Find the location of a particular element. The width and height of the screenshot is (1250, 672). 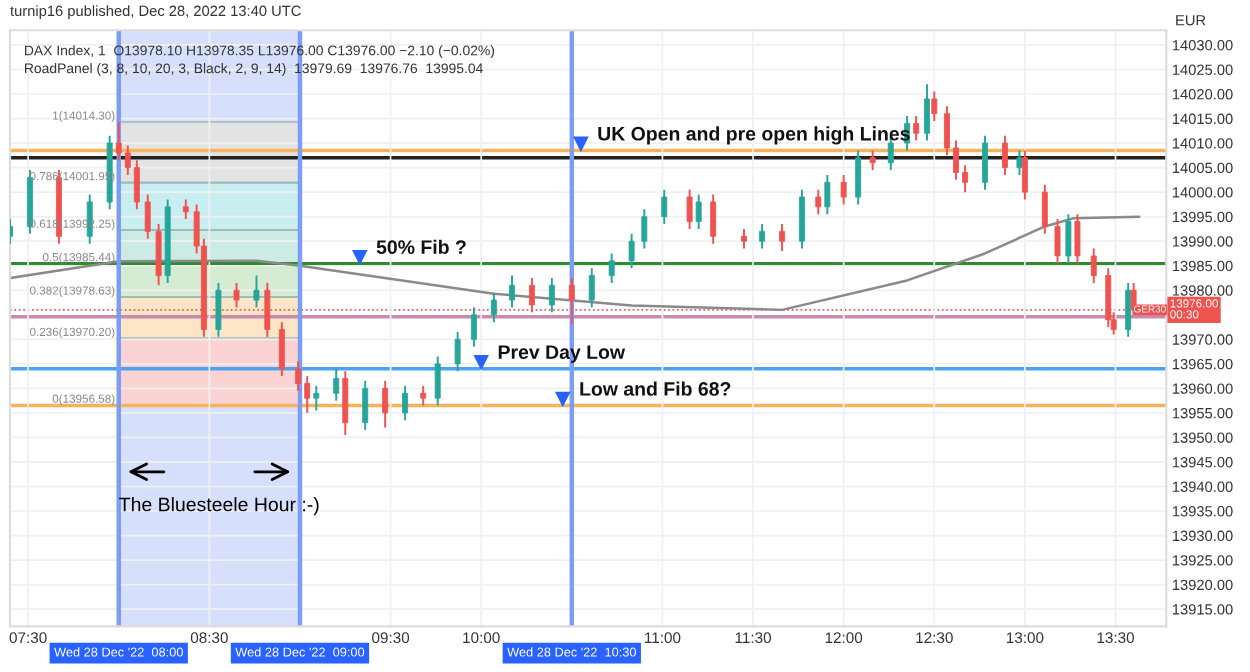

annotation: The Bluesteele Hour :-) is located at coordinates (219, 506).